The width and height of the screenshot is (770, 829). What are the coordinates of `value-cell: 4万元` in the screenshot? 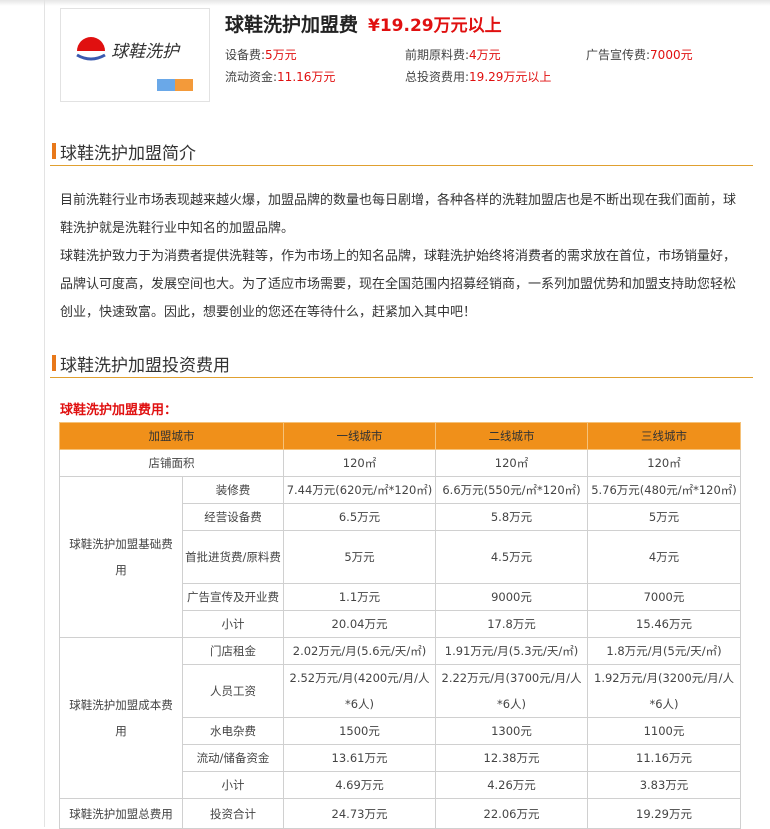 It's located at (664, 557).